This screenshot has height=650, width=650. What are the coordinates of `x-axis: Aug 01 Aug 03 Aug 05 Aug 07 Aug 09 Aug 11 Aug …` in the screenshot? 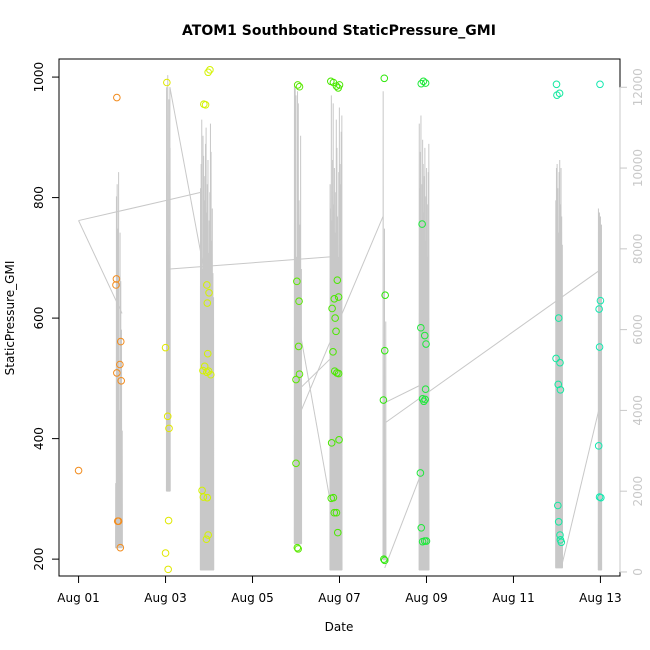 It's located at (339, 590).